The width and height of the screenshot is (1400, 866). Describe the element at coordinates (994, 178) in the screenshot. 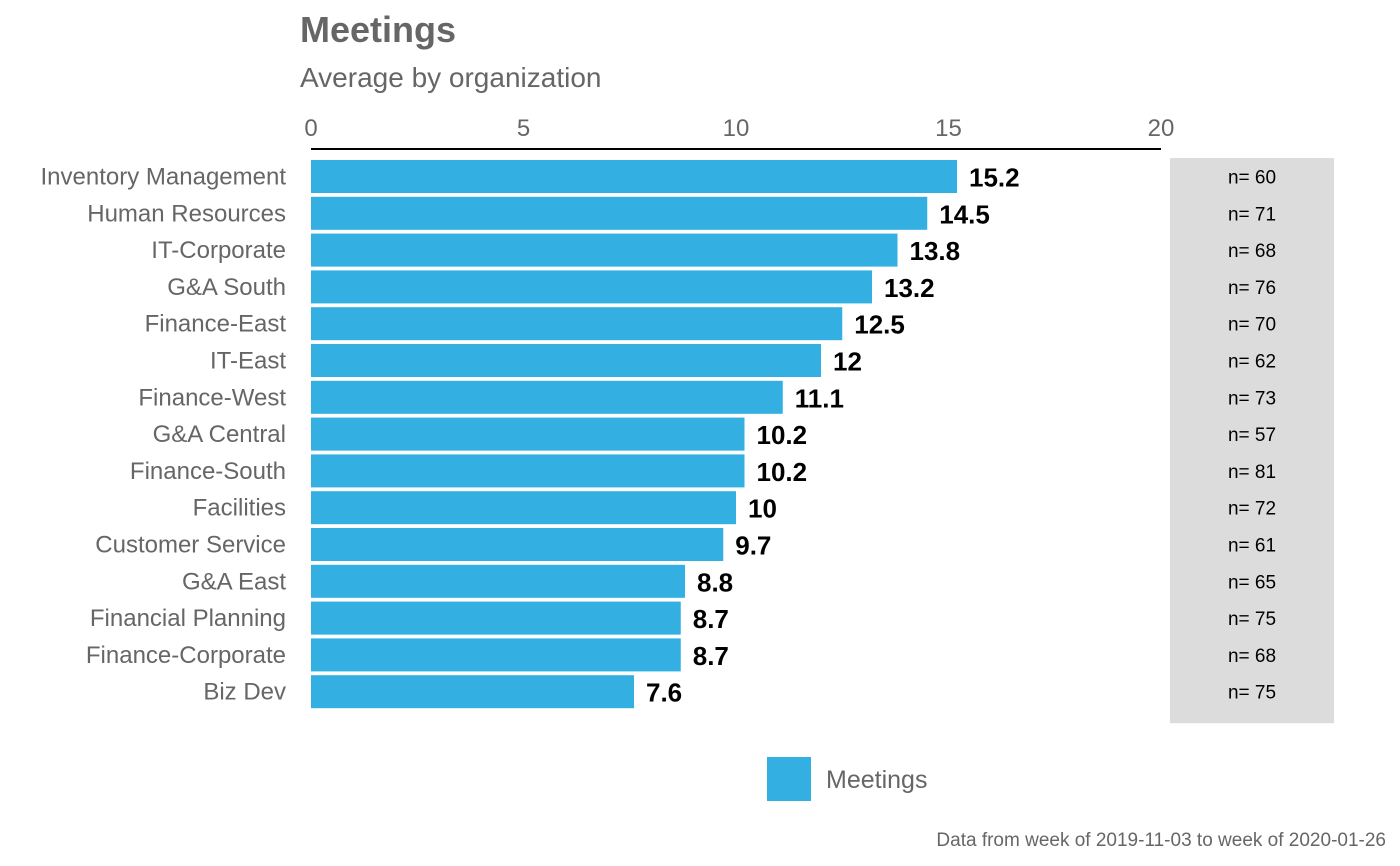

I see `value-label: 15.2` at that location.